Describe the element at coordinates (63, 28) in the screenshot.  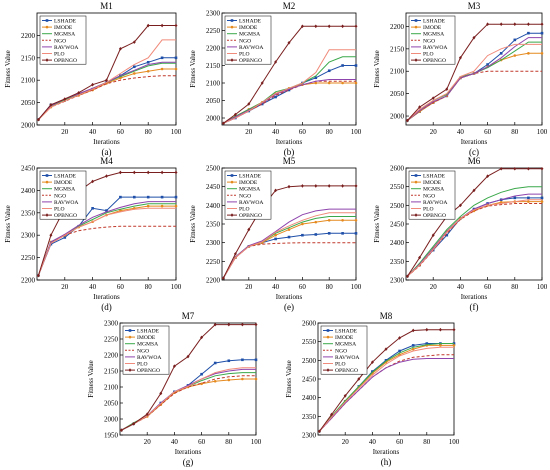
I see `legend-label: IMODE` at that location.